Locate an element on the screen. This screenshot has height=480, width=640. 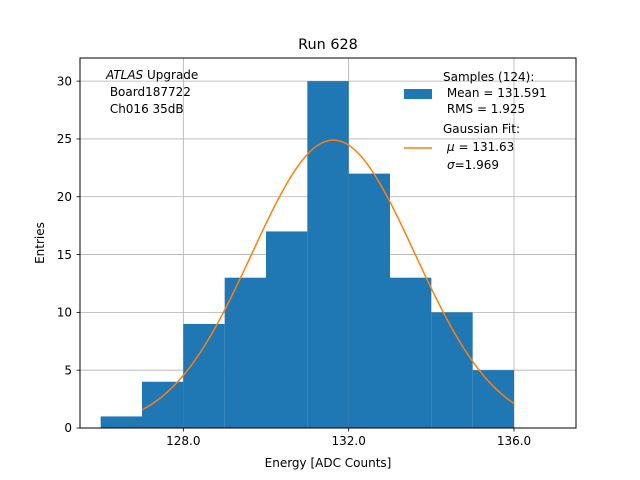
y-axis-ticks: 0 5 10 15 20 25 30 is located at coordinates (68, 254).